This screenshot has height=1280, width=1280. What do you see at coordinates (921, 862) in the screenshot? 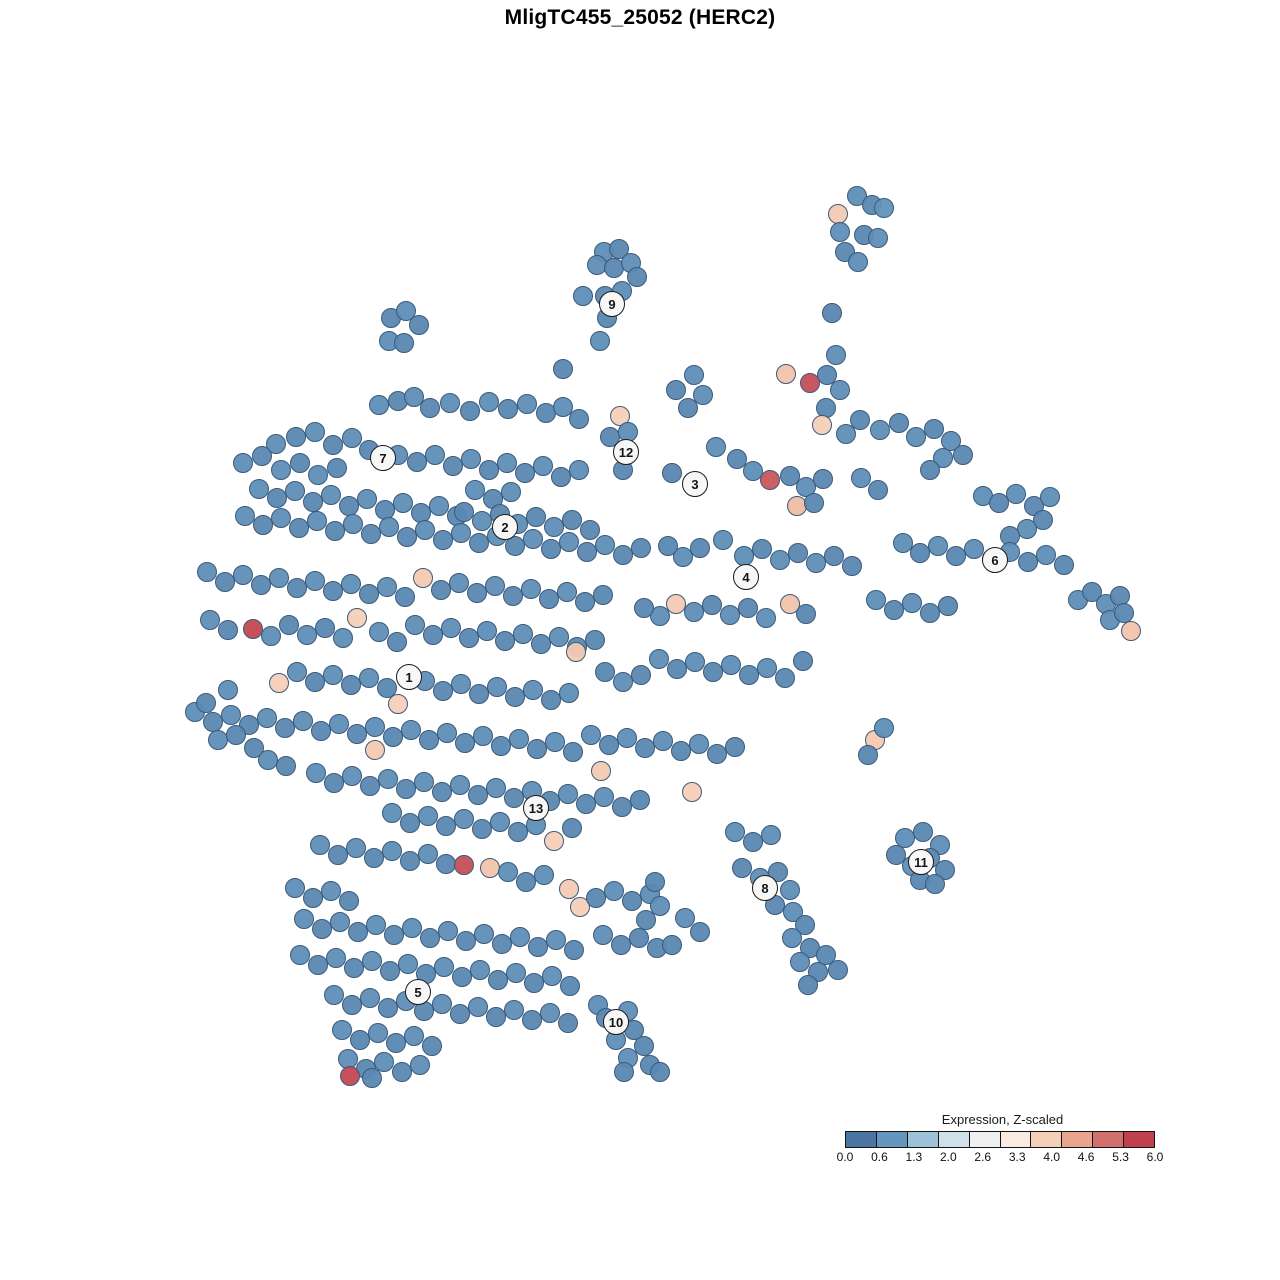
I see `cluster-label-11: 11` at bounding box center [921, 862].